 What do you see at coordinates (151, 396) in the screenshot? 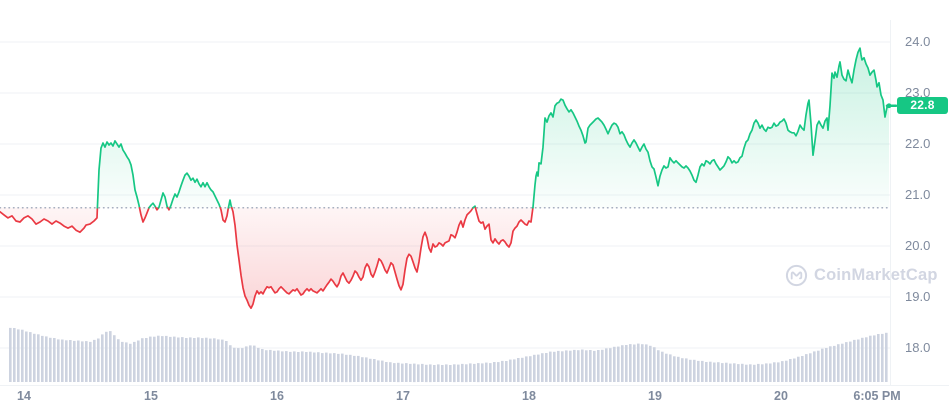
I see `x-axis-label: 15` at bounding box center [151, 396].